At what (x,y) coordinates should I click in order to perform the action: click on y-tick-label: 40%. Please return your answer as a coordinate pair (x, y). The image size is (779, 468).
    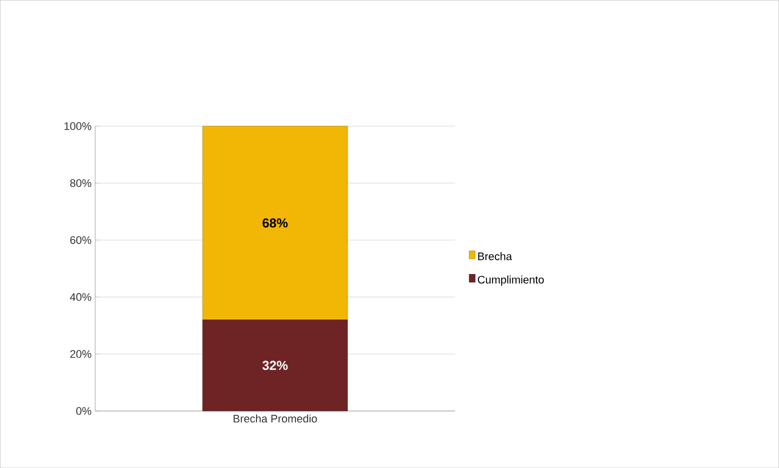
    Looking at the image, I should click on (81, 297).